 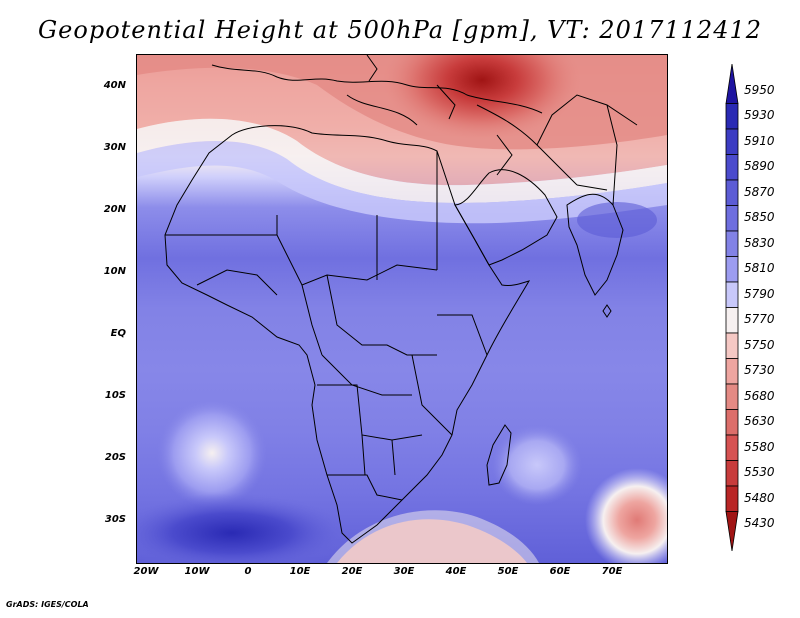 What do you see at coordinates (759, 140) in the screenshot?
I see `colorbar-label: 5910` at bounding box center [759, 140].